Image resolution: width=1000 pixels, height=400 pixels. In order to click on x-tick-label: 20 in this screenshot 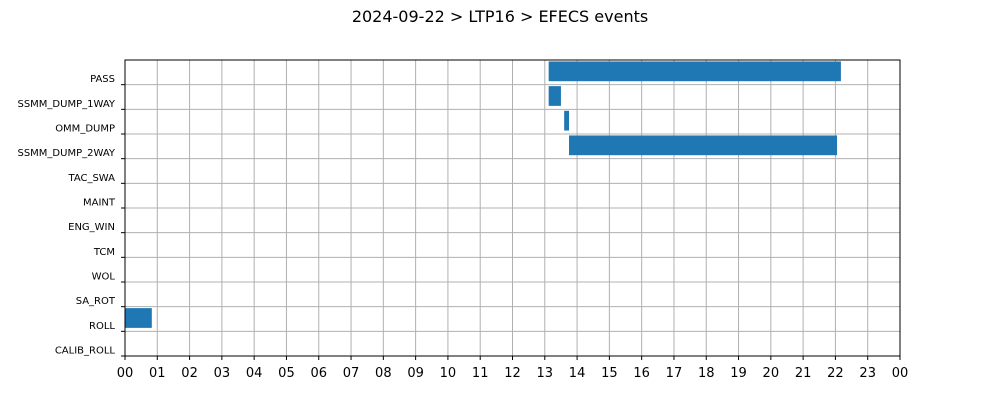, I will do `click(771, 373)`.